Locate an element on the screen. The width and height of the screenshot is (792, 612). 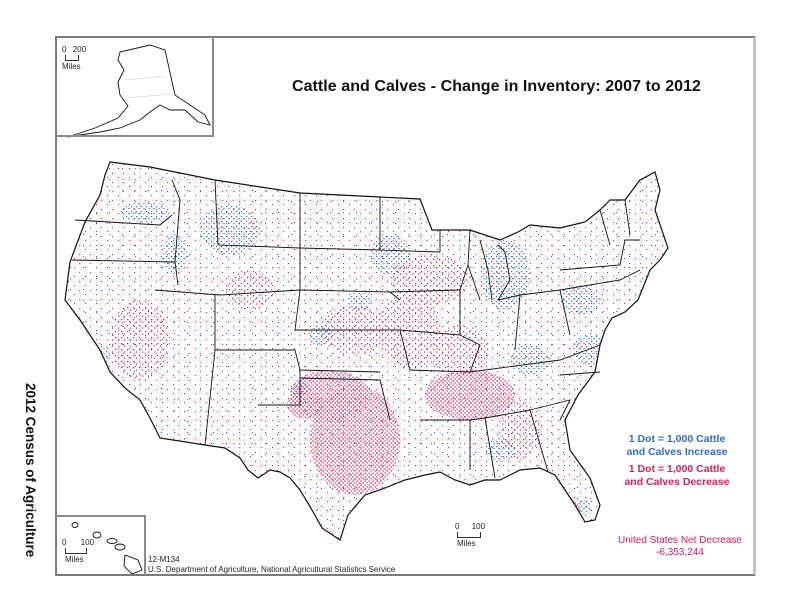
main-scale-bar is located at coordinates (469, 535).